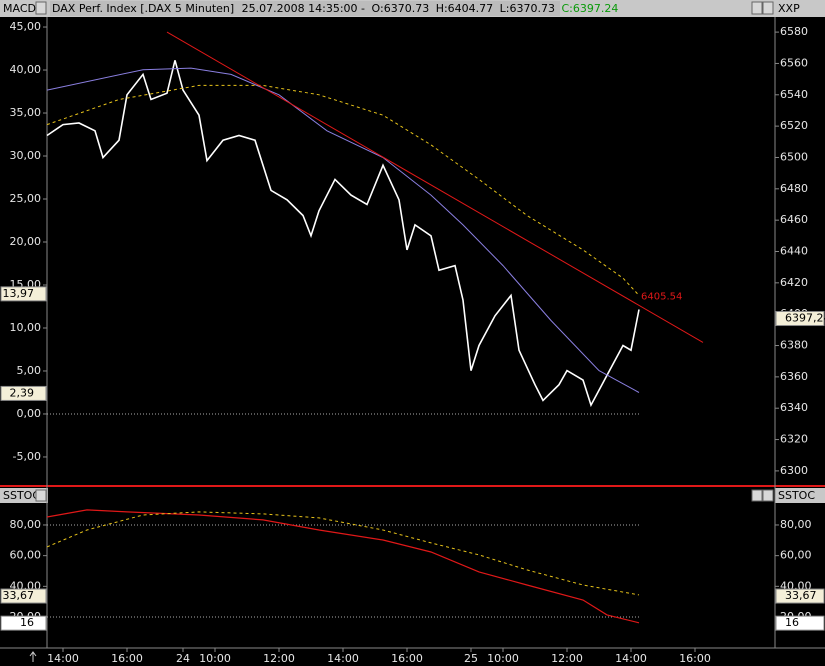 This screenshot has width=825, height=666. What do you see at coordinates (26, 69) in the screenshot?
I see `y-tick-label: 40,00` at bounding box center [26, 69].